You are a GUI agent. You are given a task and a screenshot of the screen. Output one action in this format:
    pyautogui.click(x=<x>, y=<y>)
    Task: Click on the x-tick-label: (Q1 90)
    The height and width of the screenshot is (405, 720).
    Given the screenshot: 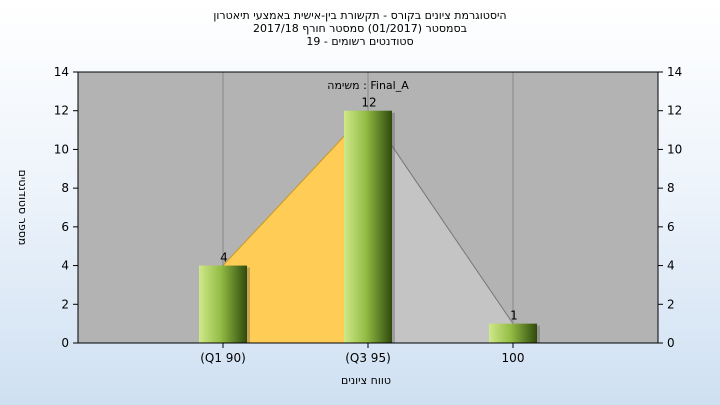 What is the action you would take?
    pyautogui.click(x=223, y=358)
    